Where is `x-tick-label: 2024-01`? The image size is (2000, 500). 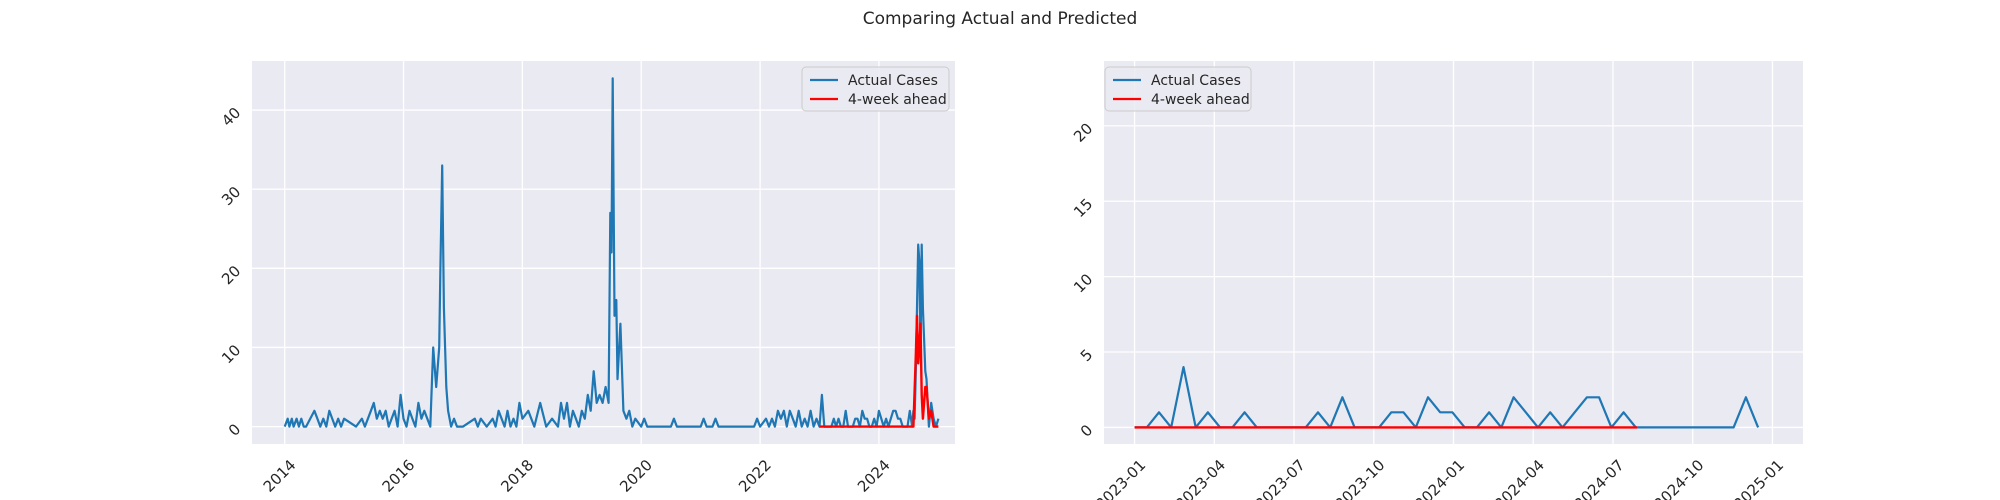 x-tick-label: 2024-01 is located at coordinates (1439, 478).